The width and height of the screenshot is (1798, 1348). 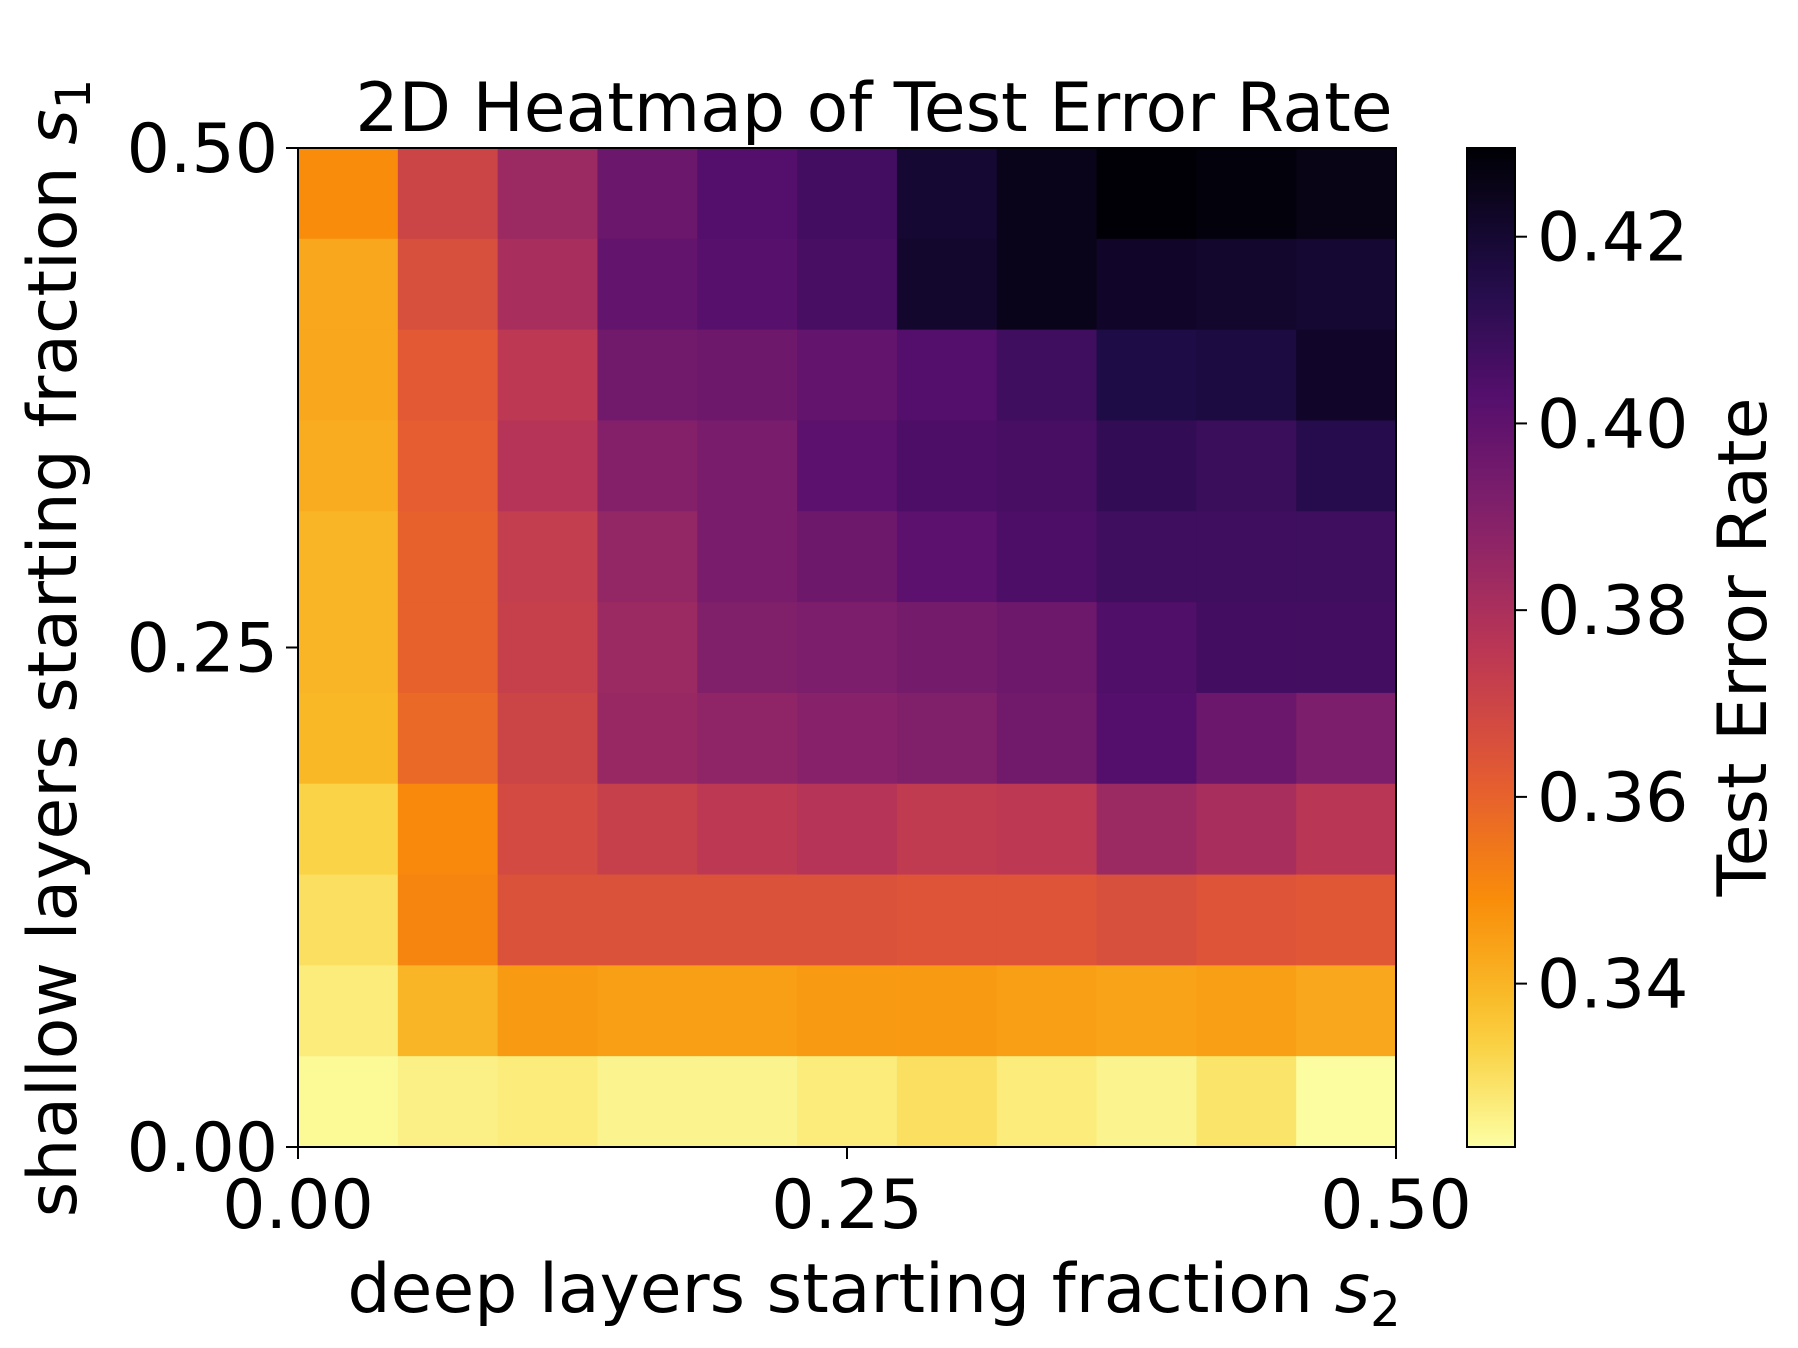 I want to click on x-axis-label-text: deep layers starting fraction, so click(x=840, y=1289).